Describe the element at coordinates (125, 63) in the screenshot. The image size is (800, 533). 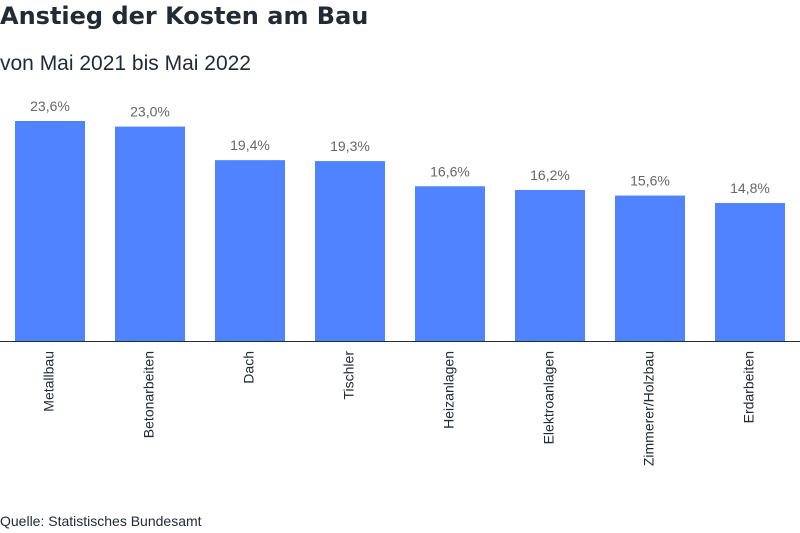
I see `chart-subtitle: von Mai 2021 bis Mai 2022` at that location.